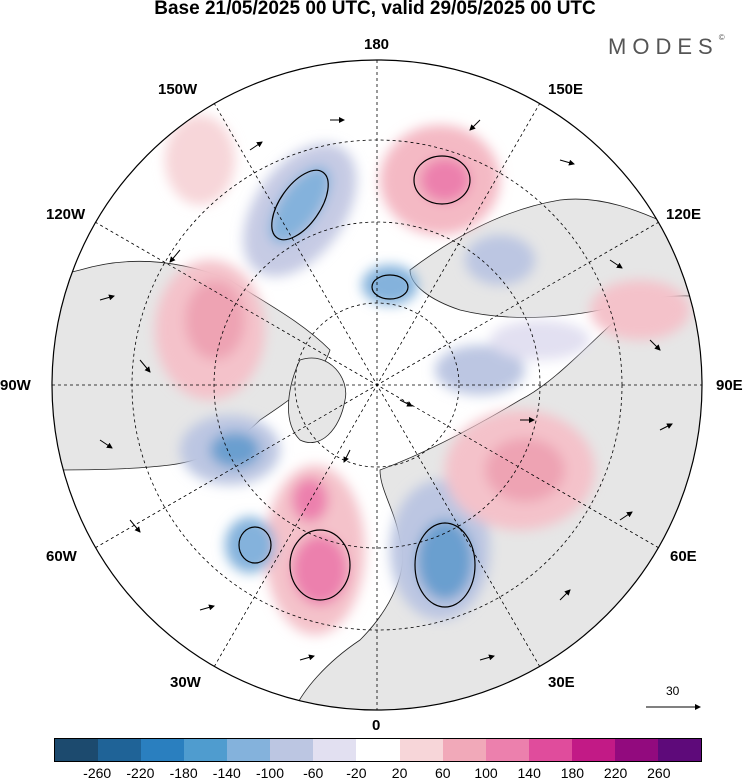 This screenshot has width=750, height=783. What do you see at coordinates (566, 89) in the screenshot?
I see `lon-label-150e: 150E` at bounding box center [566, 89].